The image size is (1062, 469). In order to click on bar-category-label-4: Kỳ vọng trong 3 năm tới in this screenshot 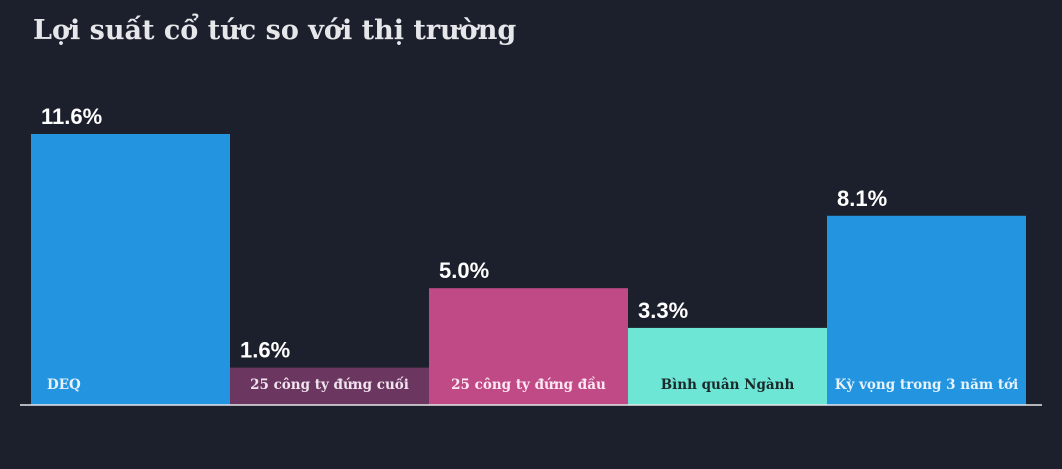, I will do `click(926, 385)`.